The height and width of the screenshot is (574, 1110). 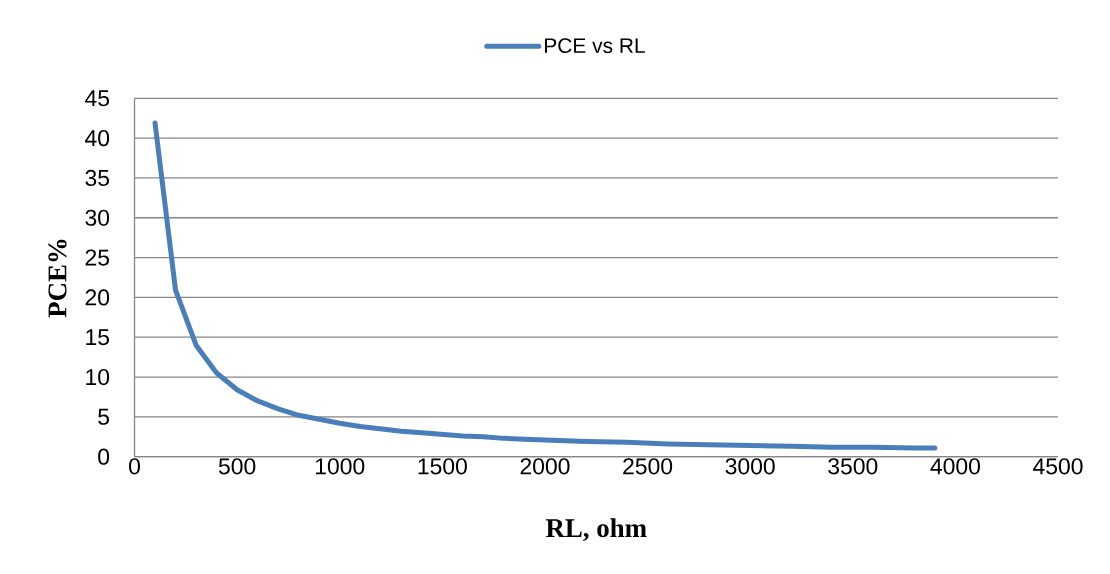 What do you see at coordinates (596, 530) in the screenshot?
I see `x-axis-title: RL, ohm` at bounding box center [596, 530].